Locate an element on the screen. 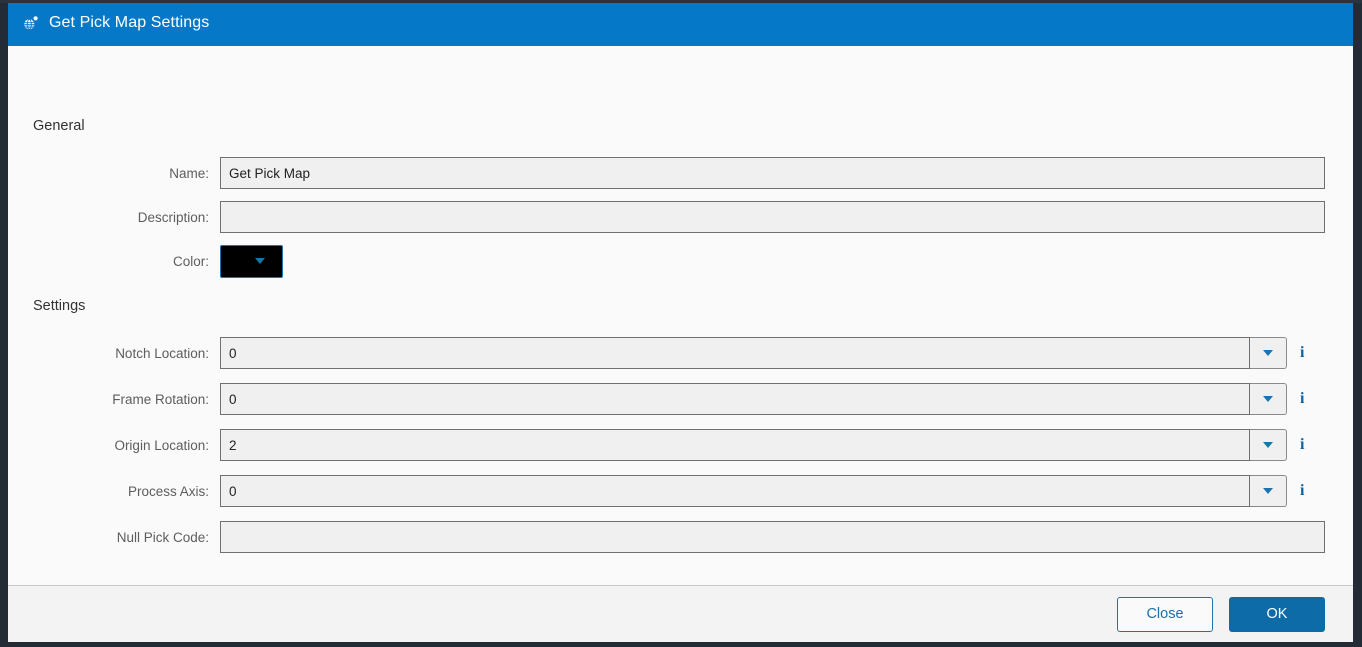  frame-rotation-dropdown-button is located at coordinates (1268, 399).